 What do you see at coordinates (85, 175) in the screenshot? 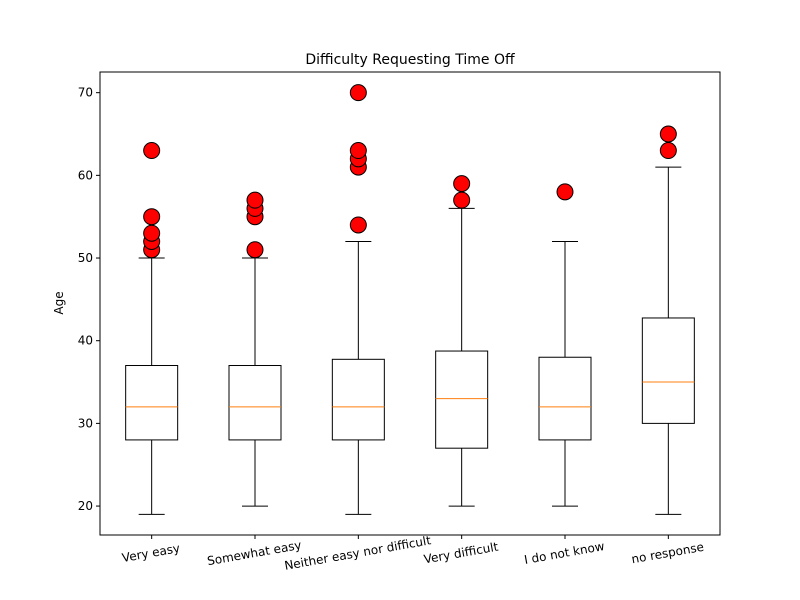
I see `y-tick-label: 60` at bounding box center [85, 175].